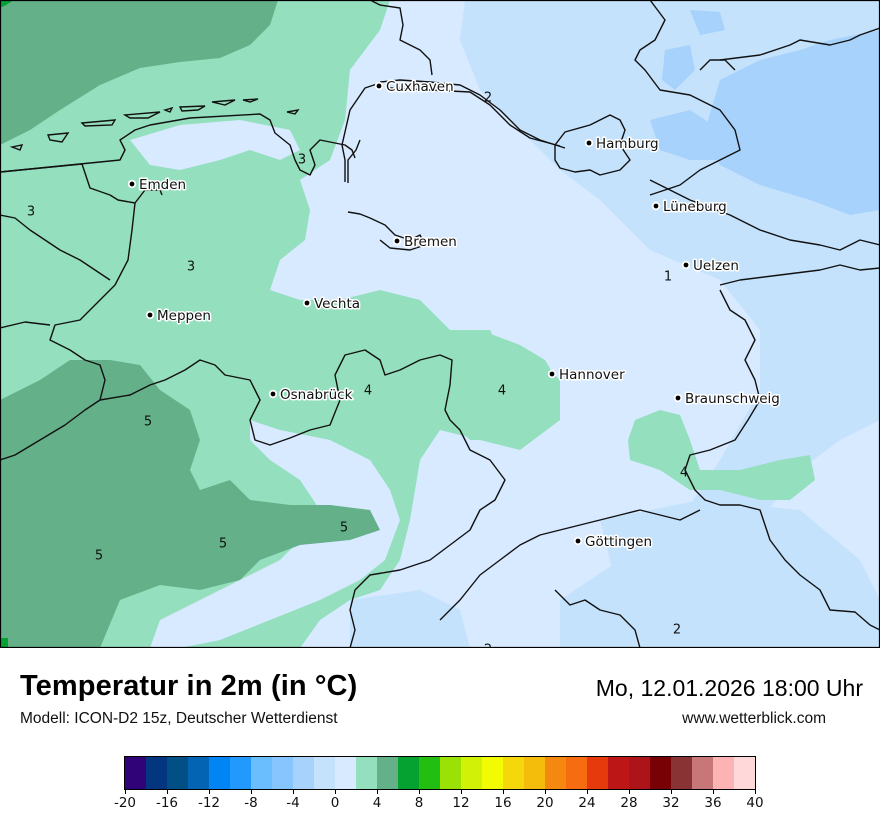 The image size is (880, 830). I want to click on band-2-4-braunschweig, so click(721, 455).